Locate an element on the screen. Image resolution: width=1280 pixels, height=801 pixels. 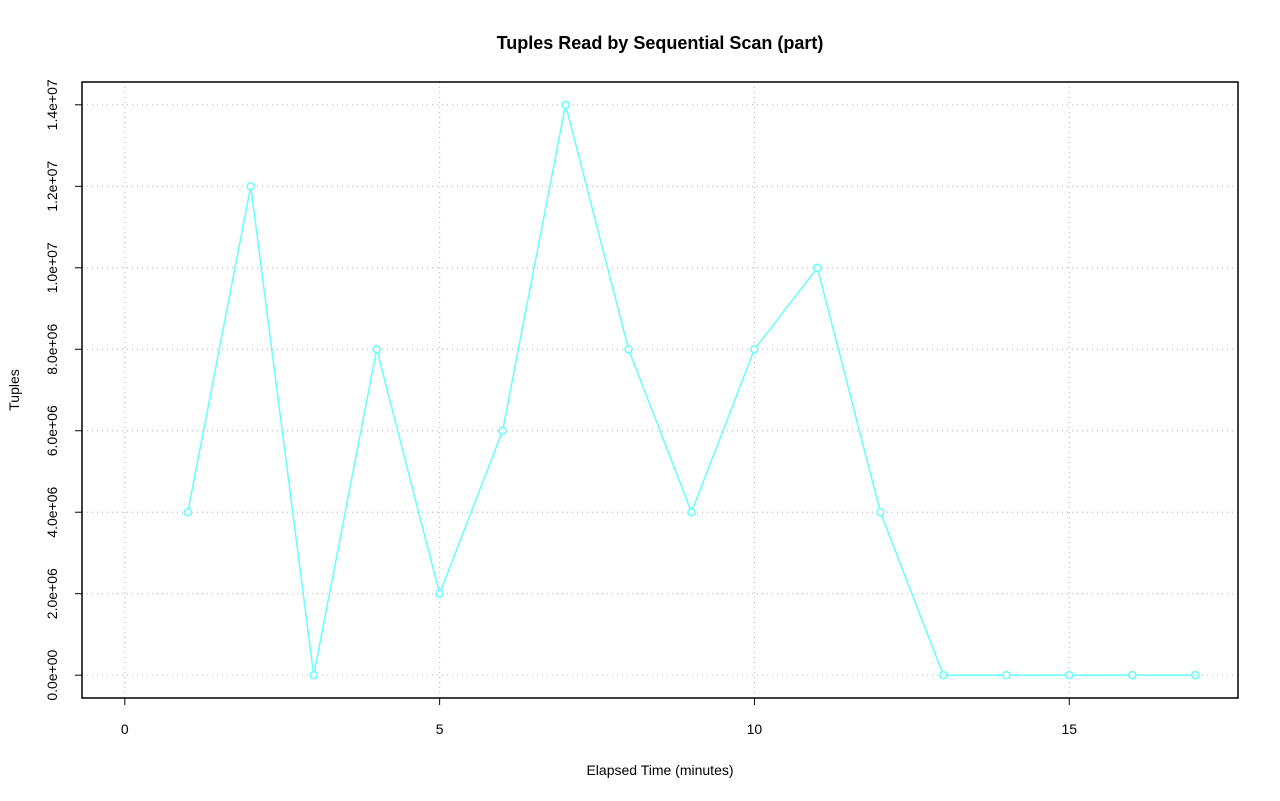
x-tick-label: 5 is located at coordinates (440, 729).